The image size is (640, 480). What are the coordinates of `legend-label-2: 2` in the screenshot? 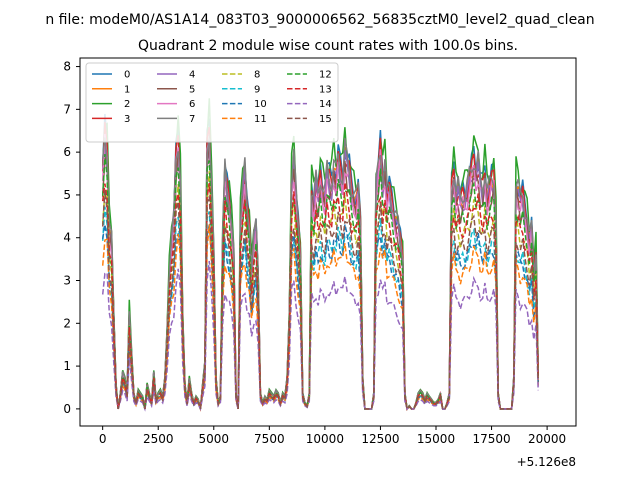 It's located at (127, 104).